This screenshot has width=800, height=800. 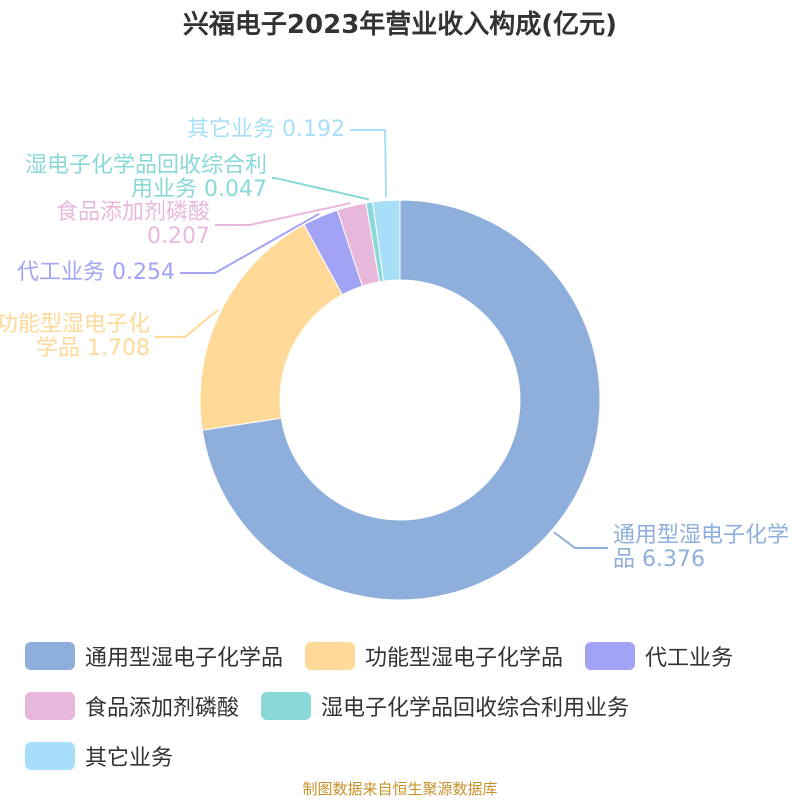 What do you see at coordinates (231, 129) in the screenshot?
I see `label-name: 其它业务` at bounding box center [231, 129].